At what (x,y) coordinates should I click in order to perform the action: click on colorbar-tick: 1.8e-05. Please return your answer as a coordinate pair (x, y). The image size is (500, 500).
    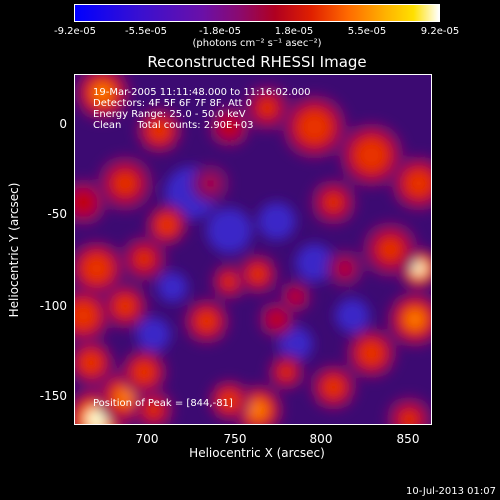
    Looking at the image, I should click on (294, 31).